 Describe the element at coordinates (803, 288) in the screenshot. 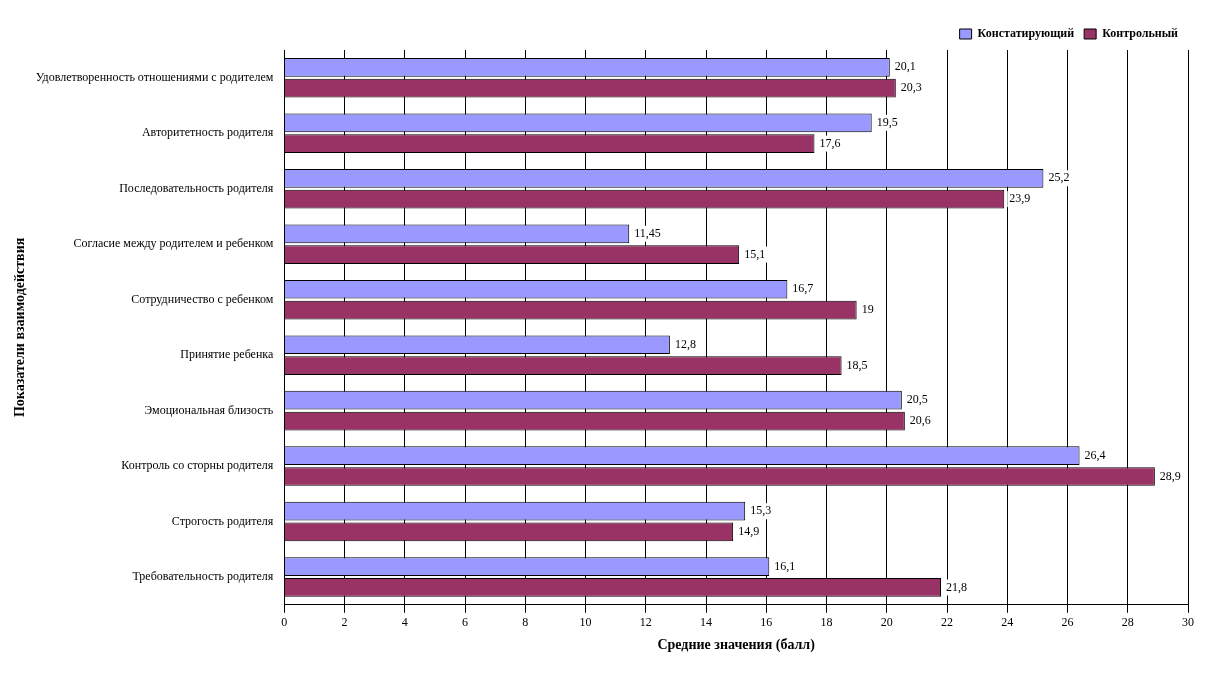

I see `data-label: 16,7` at that location.